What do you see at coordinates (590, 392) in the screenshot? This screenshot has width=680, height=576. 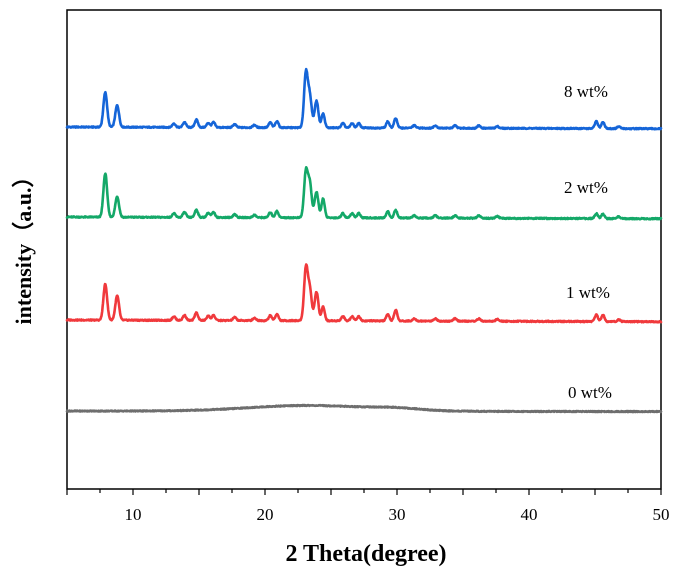 I see `series-label: 0 wt%` at bounding box center [590, 392].